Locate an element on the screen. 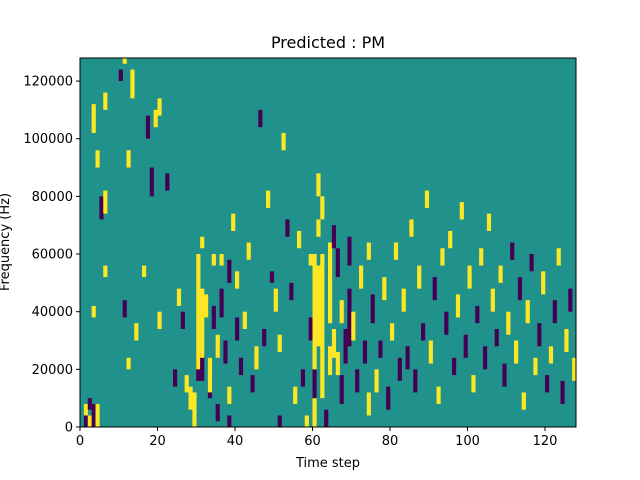 This screenshot has height=480, width=640. x-axis-label: Time step is located at coordinates (327, 463).